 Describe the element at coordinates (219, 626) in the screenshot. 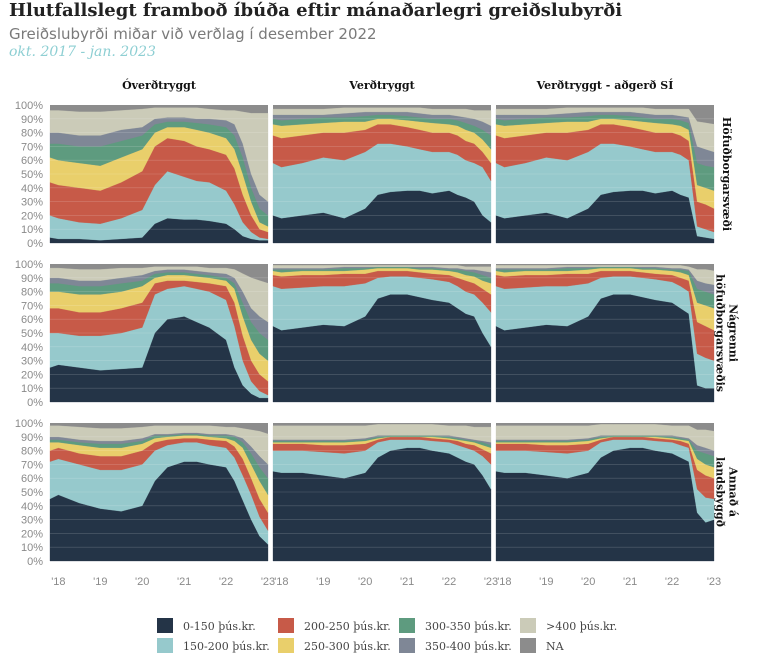

I see `legend-label: 0-150 þús.kr.` at that location.